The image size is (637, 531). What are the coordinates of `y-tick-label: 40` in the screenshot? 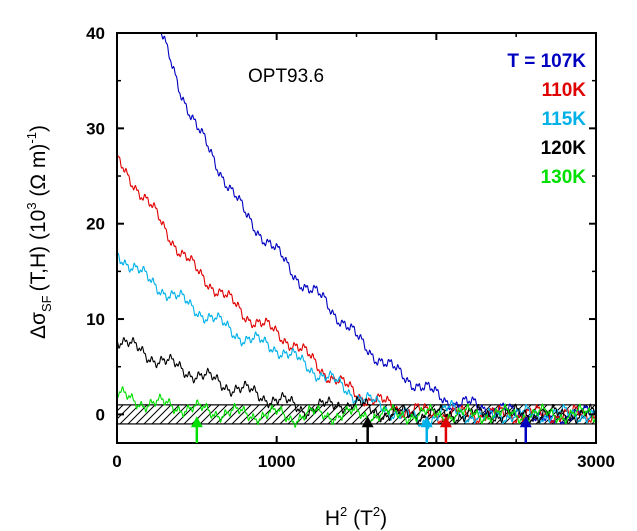 It's located at (95, 33).